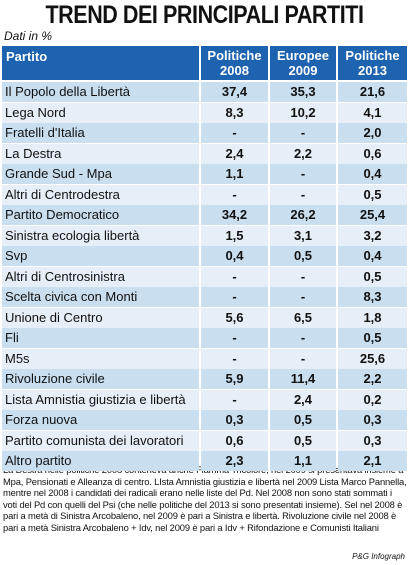 The width and height of the screenshot is (409, 565). I want to click on vote-share-cell: 3,2, so click(372, 235).